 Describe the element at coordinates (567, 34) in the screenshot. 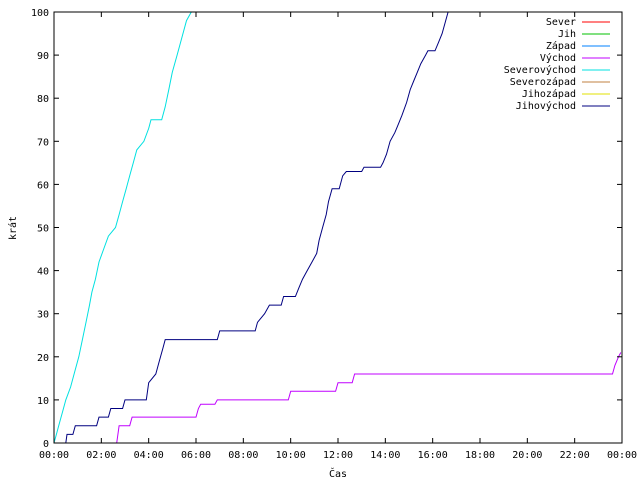

I see `legend-label: Jih` at that location.